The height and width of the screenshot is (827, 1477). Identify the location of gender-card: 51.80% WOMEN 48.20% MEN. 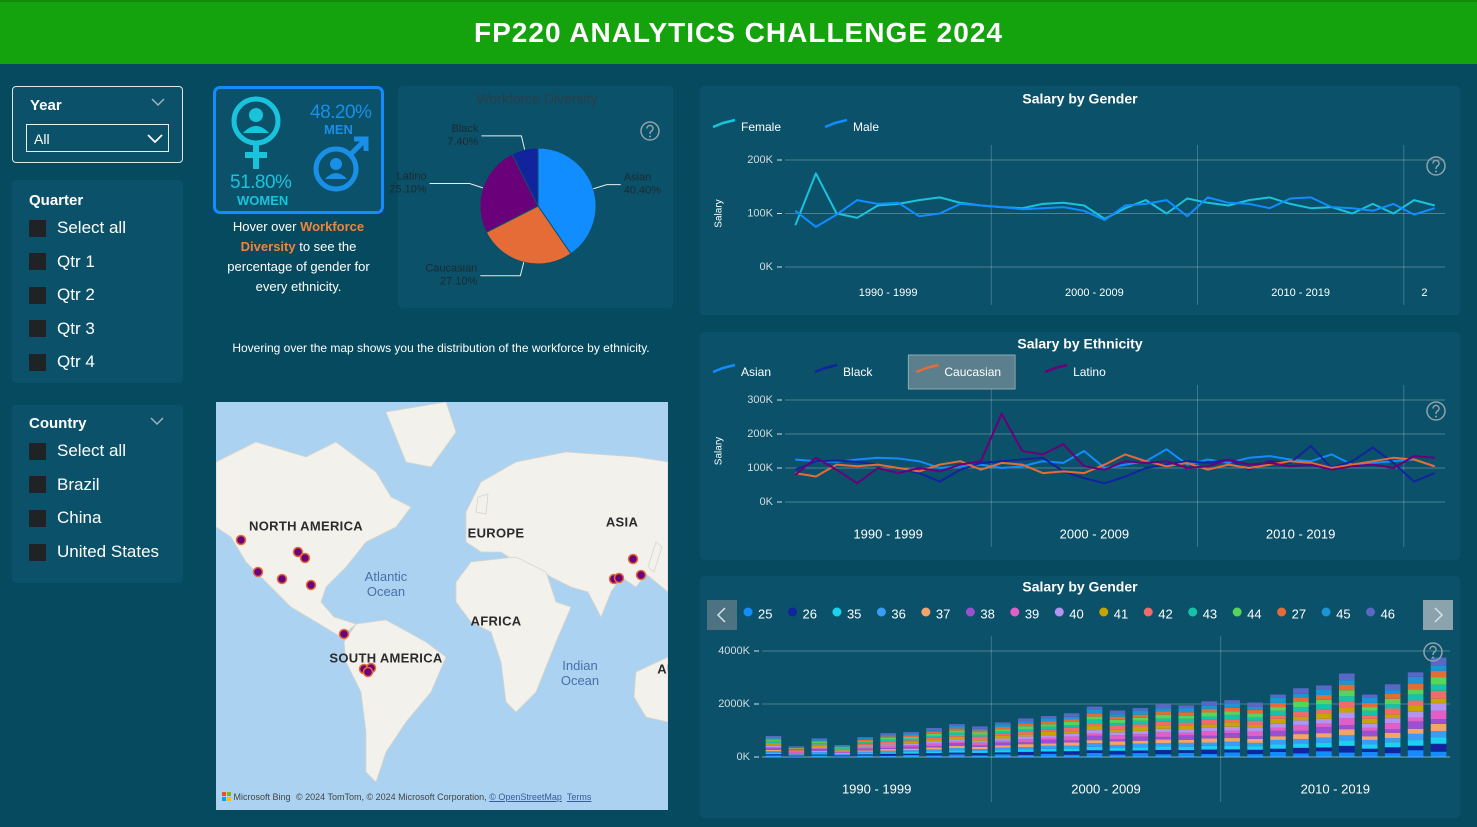
(298, 150).